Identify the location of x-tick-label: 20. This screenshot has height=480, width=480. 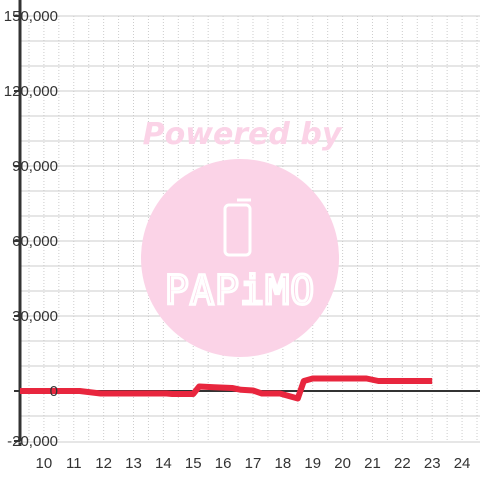
(342, 463).